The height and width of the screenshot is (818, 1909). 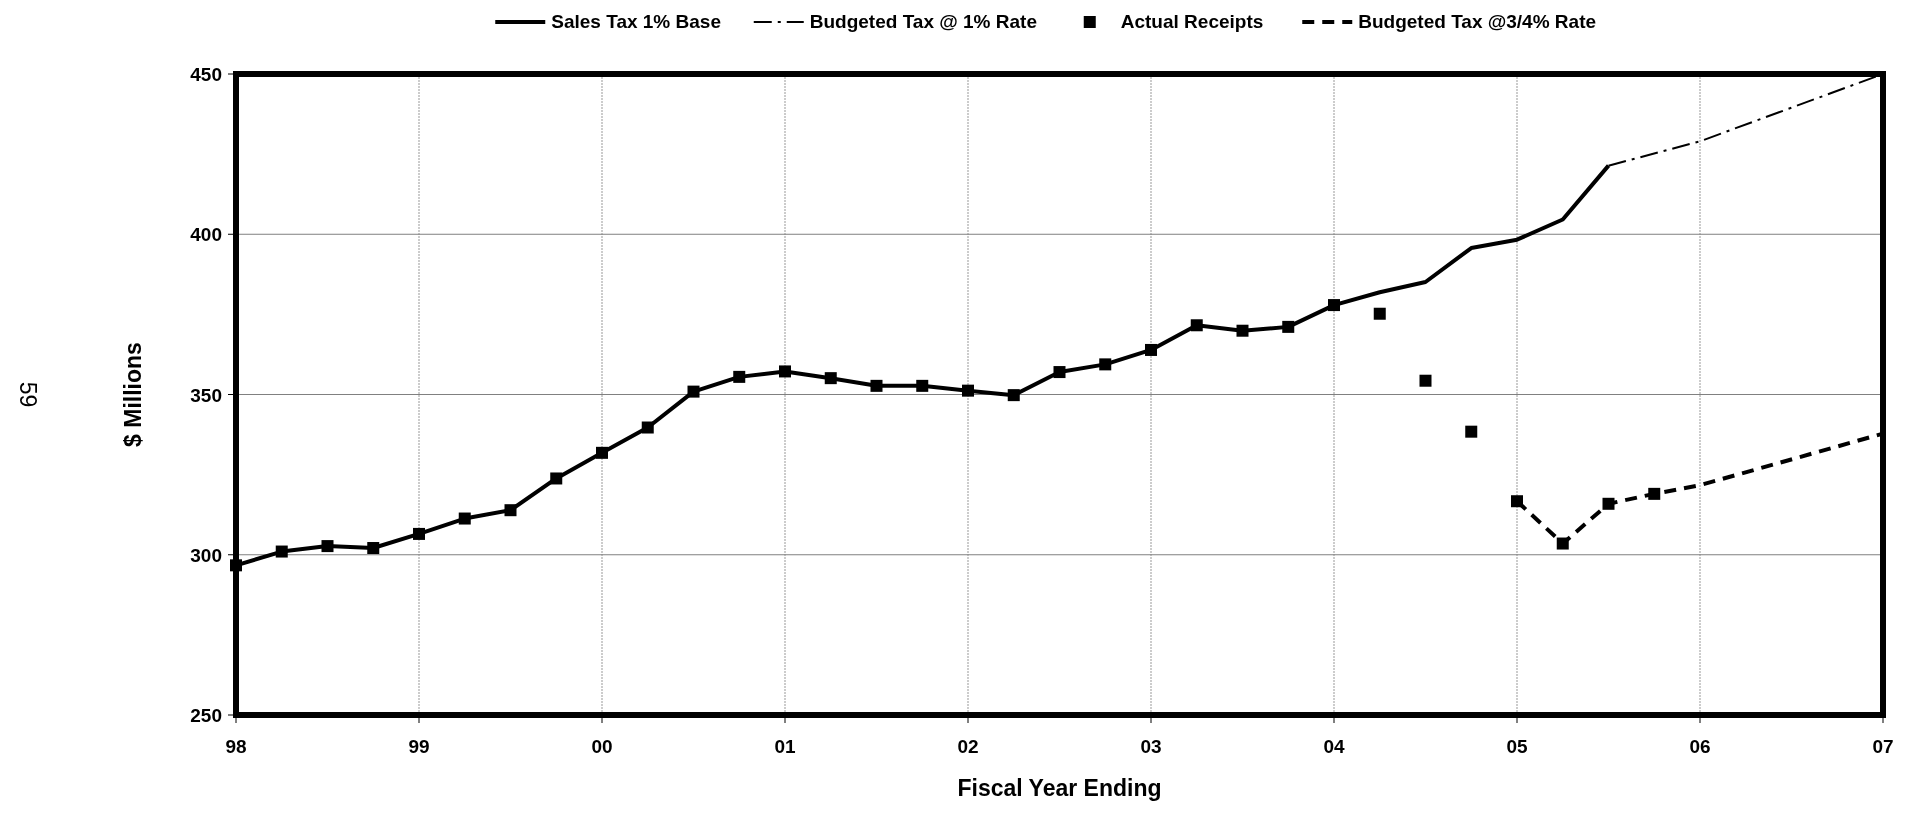 What do you see at coordinates (1151, 746) in the screenshot?
I see `x-tick-label: 03` at bounding box center [1151, 746].